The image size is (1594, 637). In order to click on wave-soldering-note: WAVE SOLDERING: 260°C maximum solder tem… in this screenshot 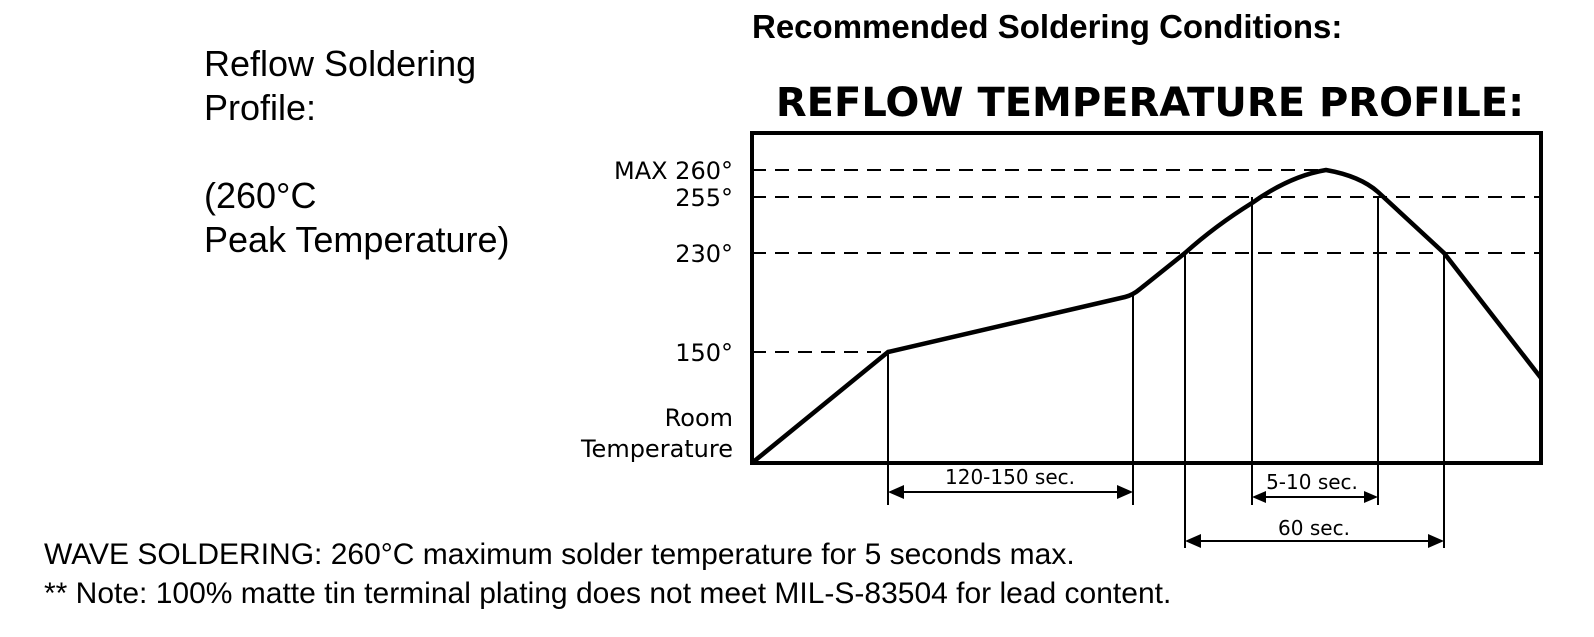, I will do `click(559, 554)`.